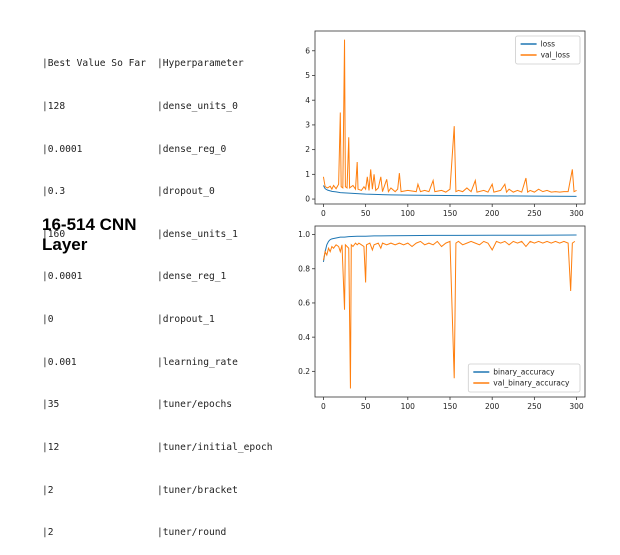 The image size is (620, 555). I want to click on y-tick-label: 1.0, so click(304, 234).